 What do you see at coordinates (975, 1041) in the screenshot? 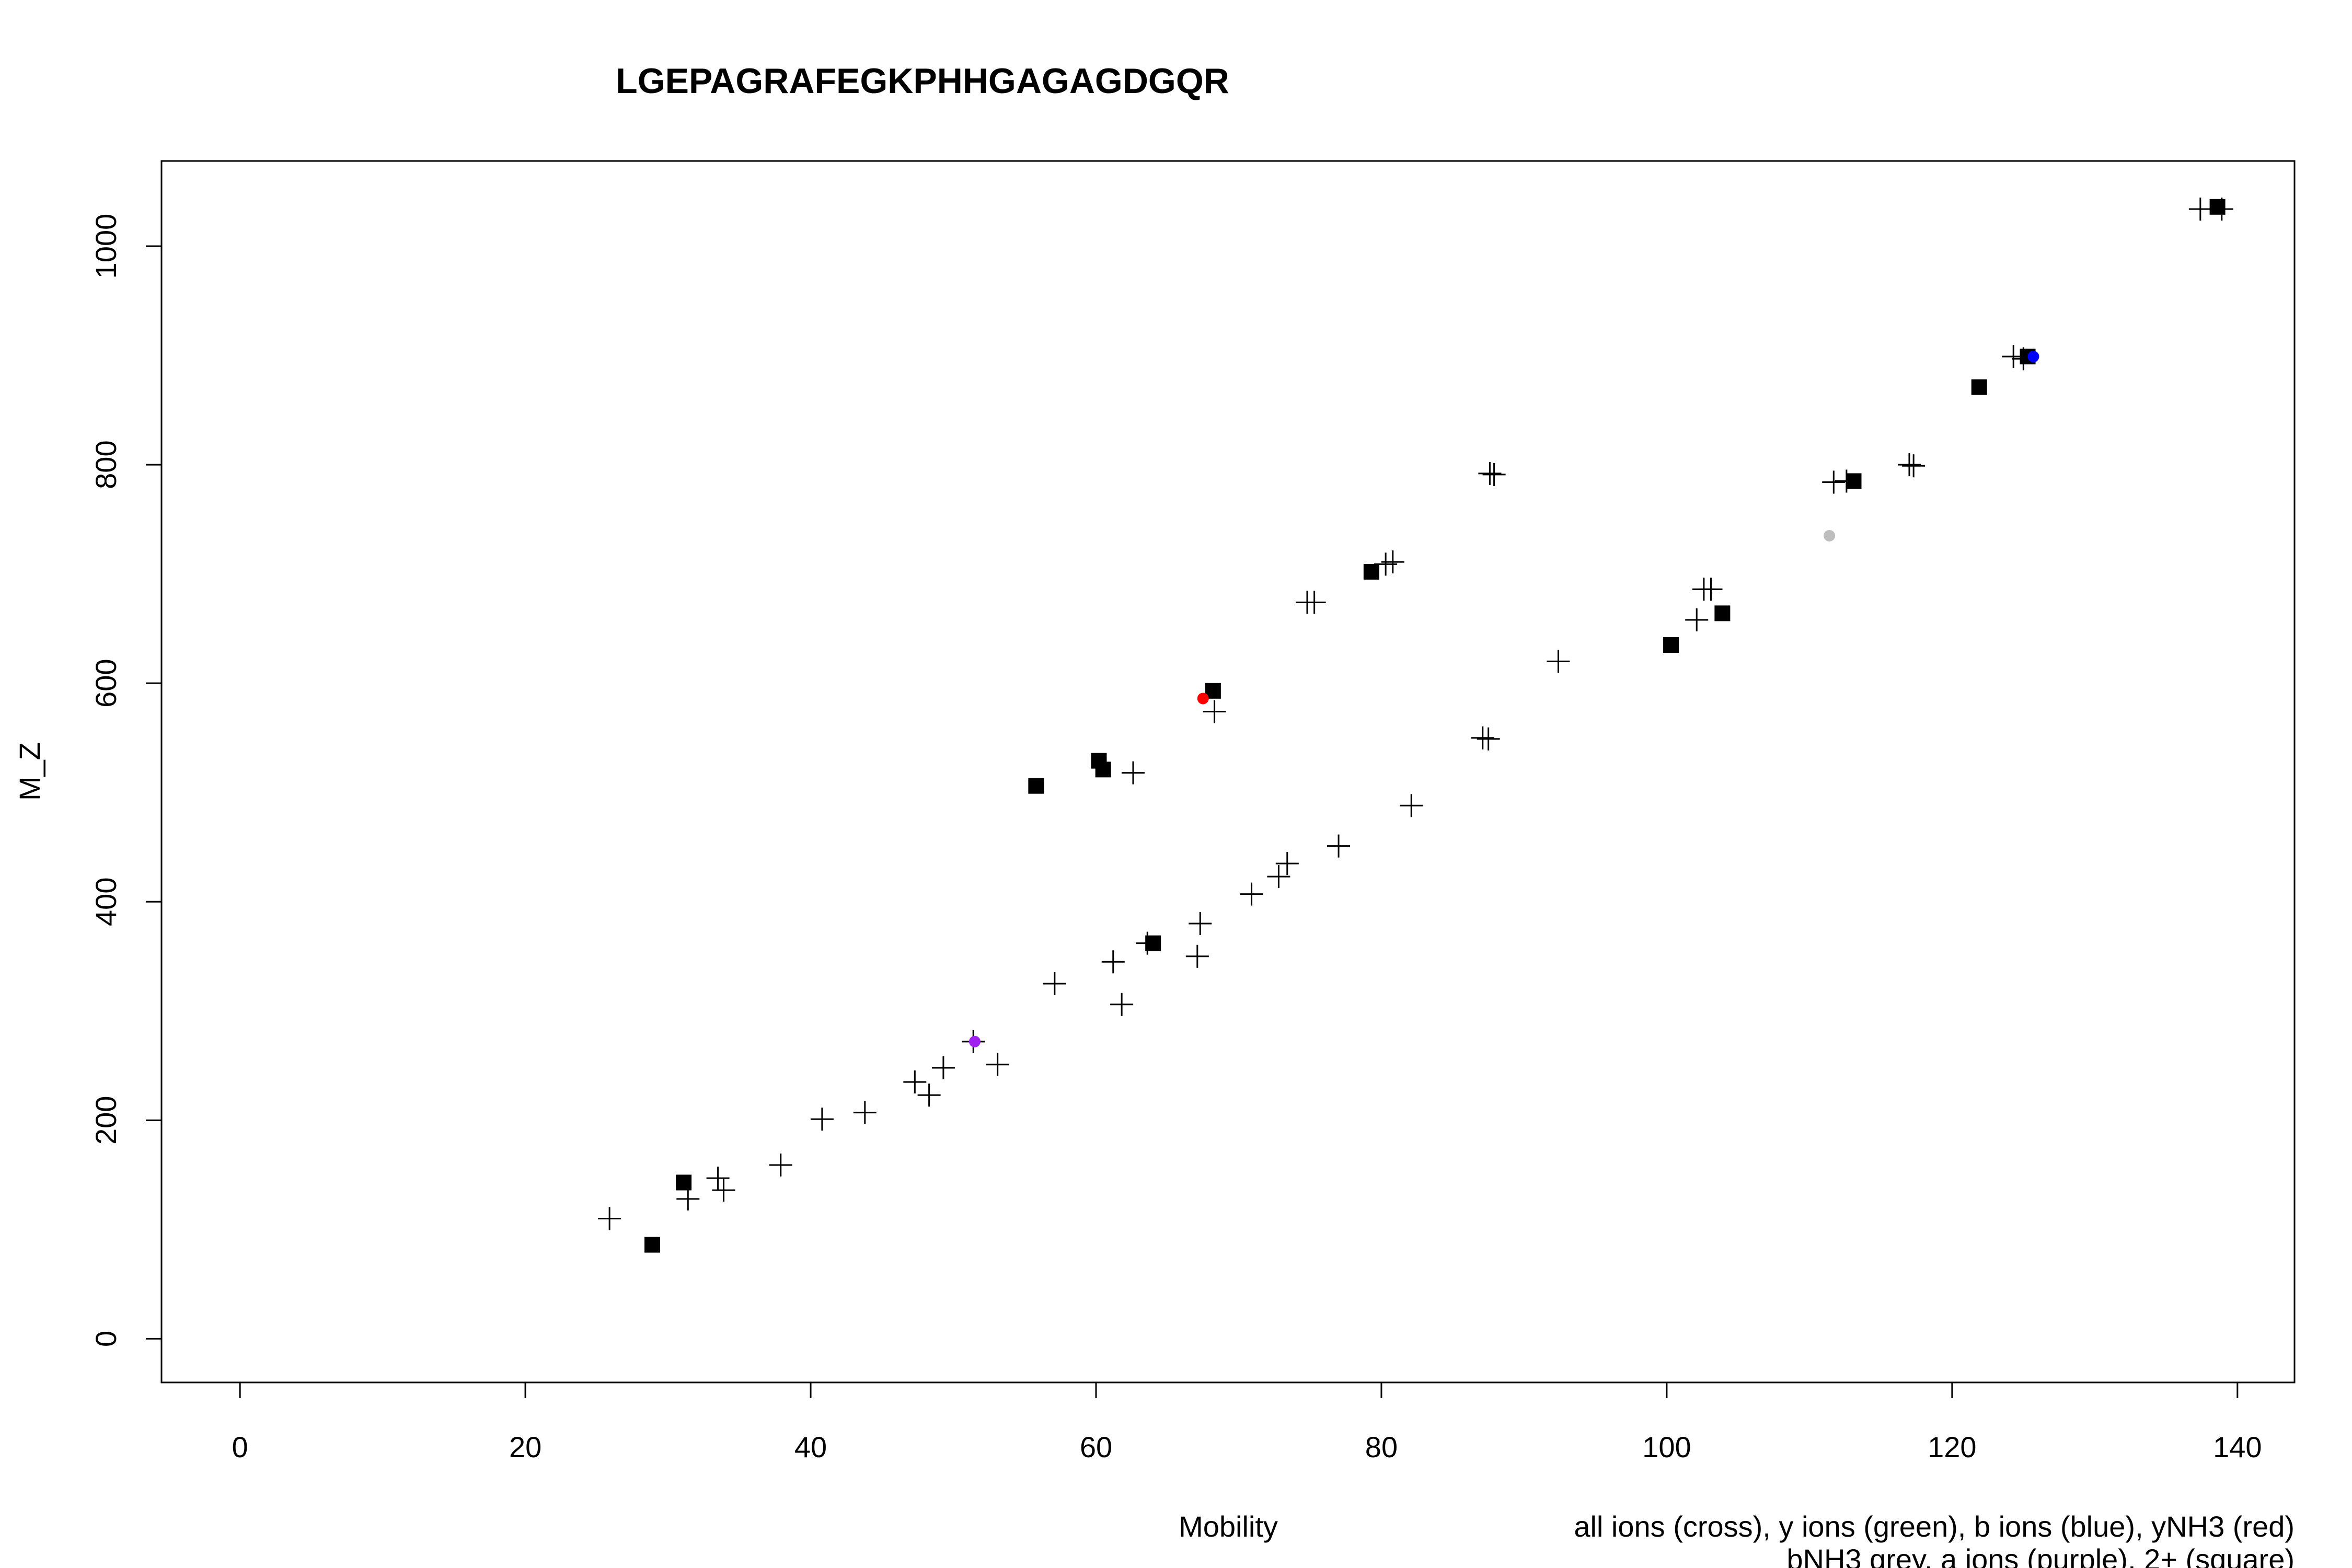
I see `point-a-ion` at bounding box center [975, 1041].